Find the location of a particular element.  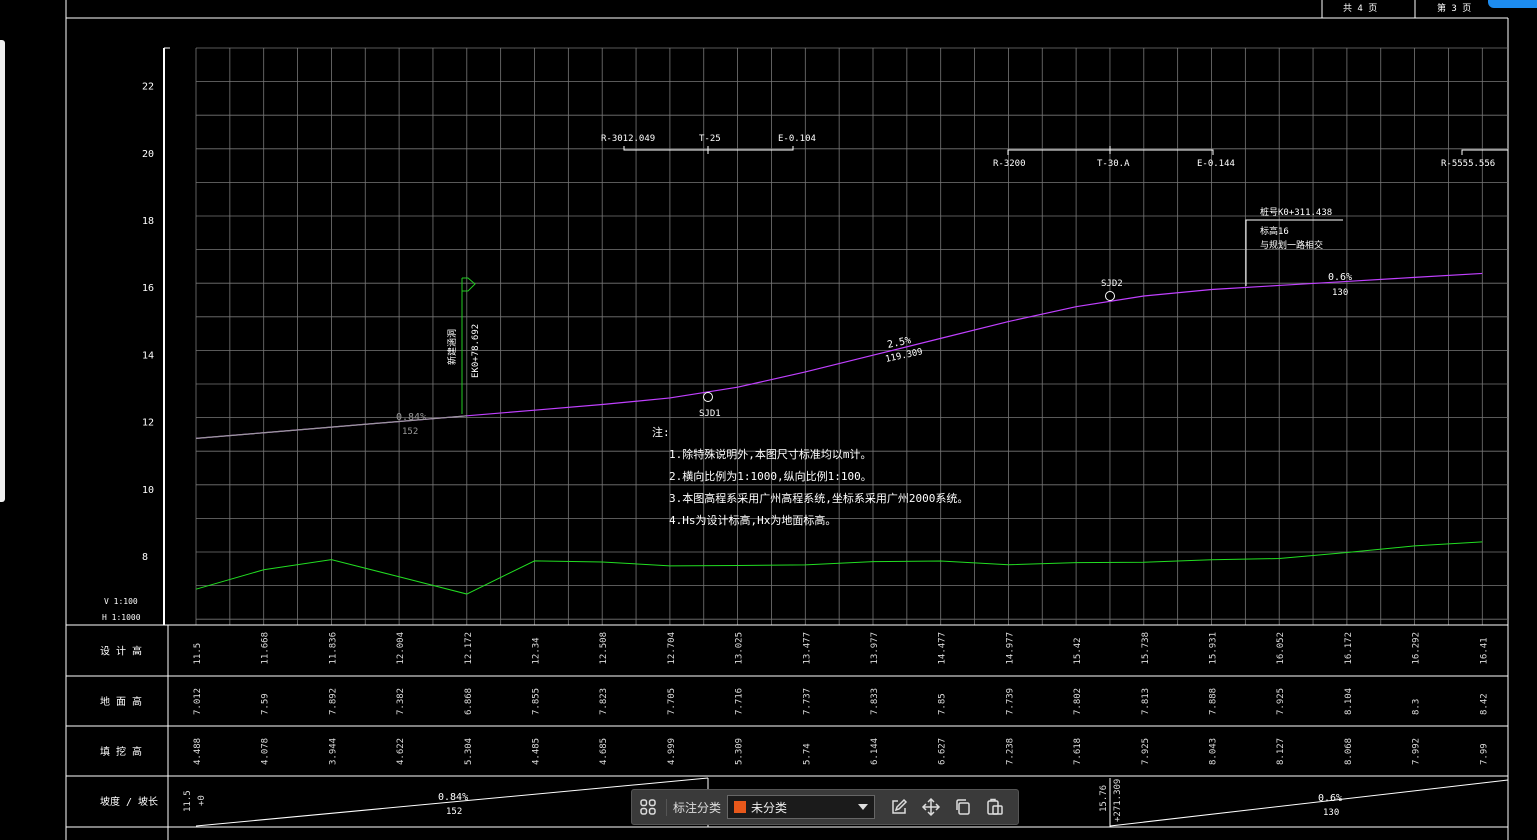

curve-r-label: R-3200 is located at coordinates (1009, 164).